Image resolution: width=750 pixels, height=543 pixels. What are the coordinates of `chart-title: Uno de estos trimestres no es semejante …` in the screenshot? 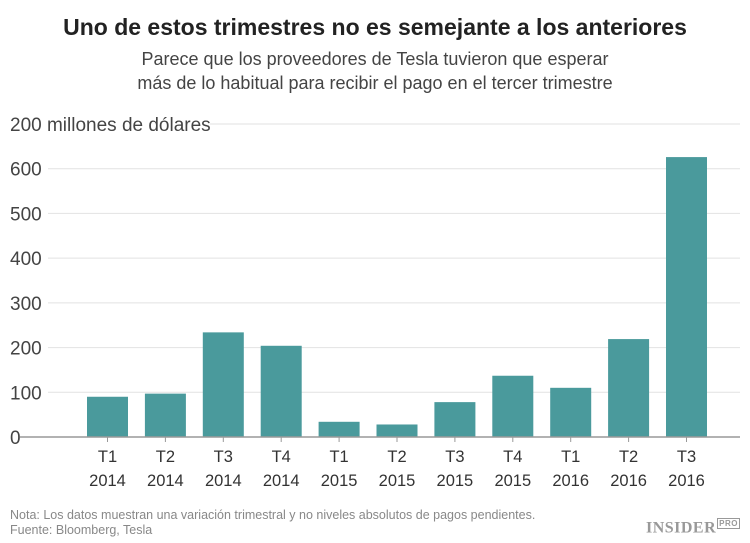 It's located at (375, 27).